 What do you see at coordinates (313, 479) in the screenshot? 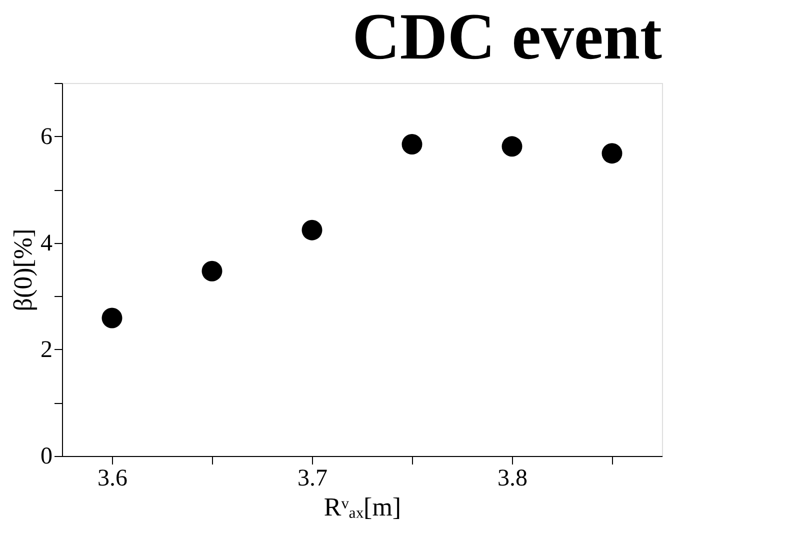
I see `x-tick-label: 3.7` at bounding box center [313, 479].